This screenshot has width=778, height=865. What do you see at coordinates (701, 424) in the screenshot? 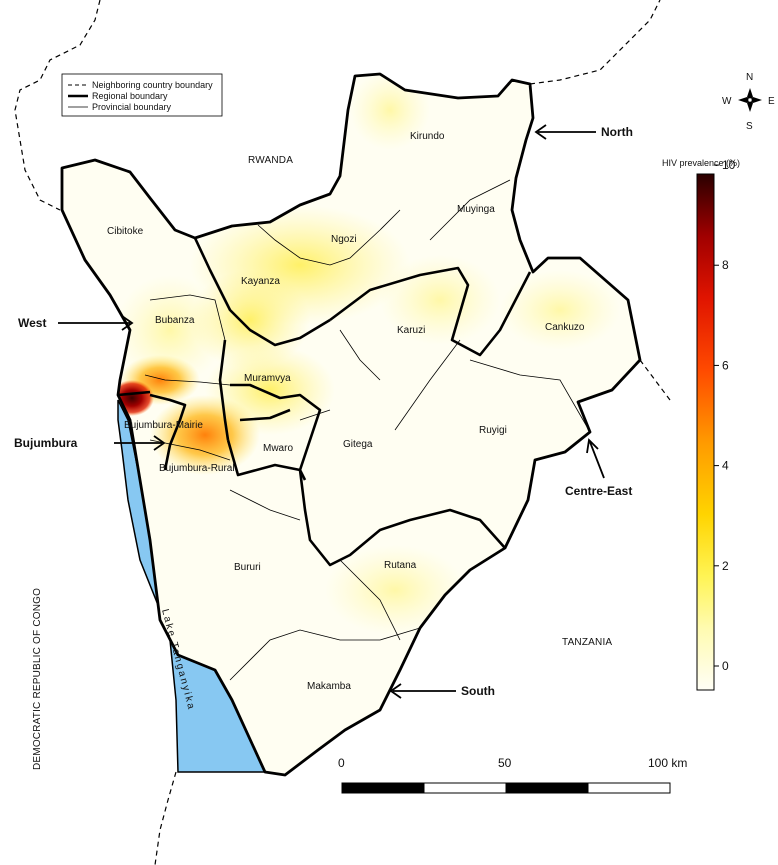
I see `colorbar: HIV prevalence (%) 10 8 6 4 2 0` at bounding box center [701, 424].